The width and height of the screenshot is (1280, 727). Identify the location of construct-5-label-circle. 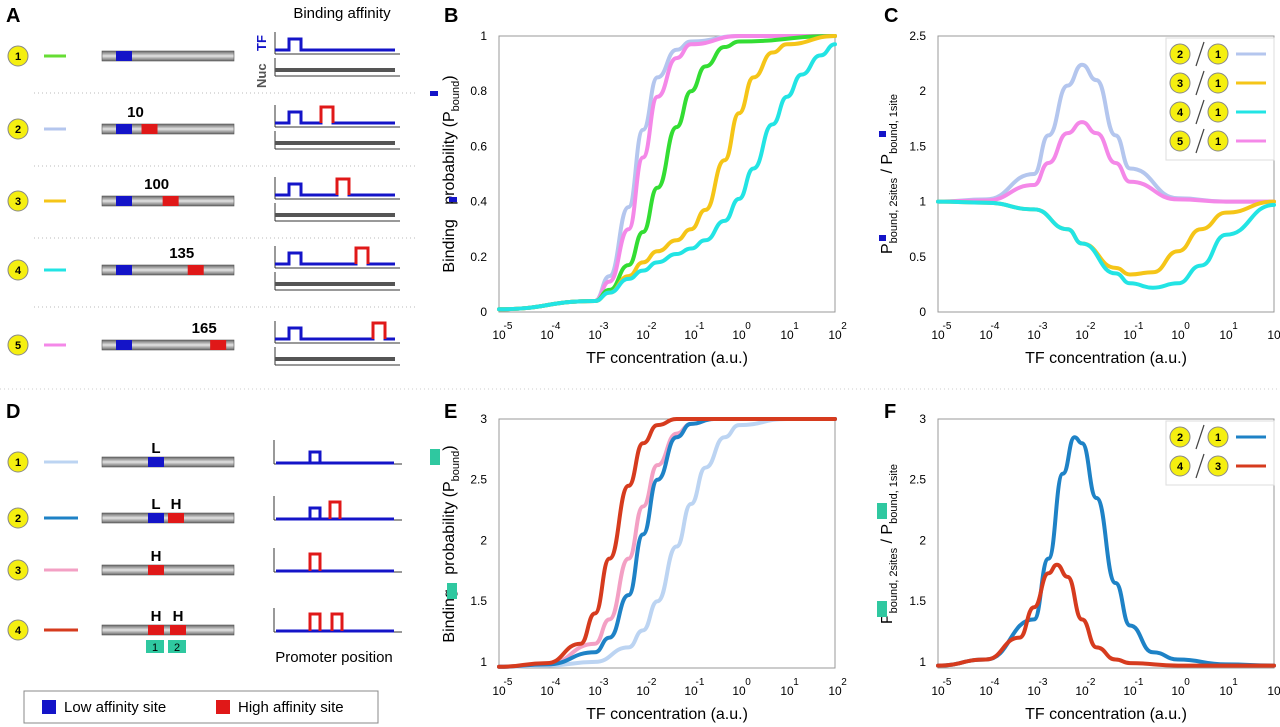
(18, 345).